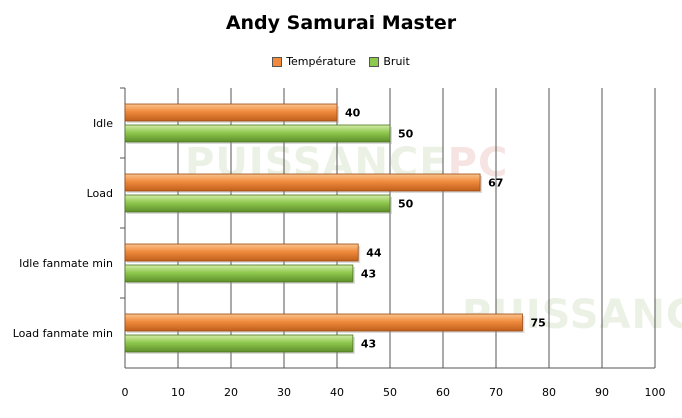 This screenshot has height=418, width=682. What do you see at coordinates (374, 253) in the screenshot?
I see `data-label: 44` at bounding box center [374, 253].